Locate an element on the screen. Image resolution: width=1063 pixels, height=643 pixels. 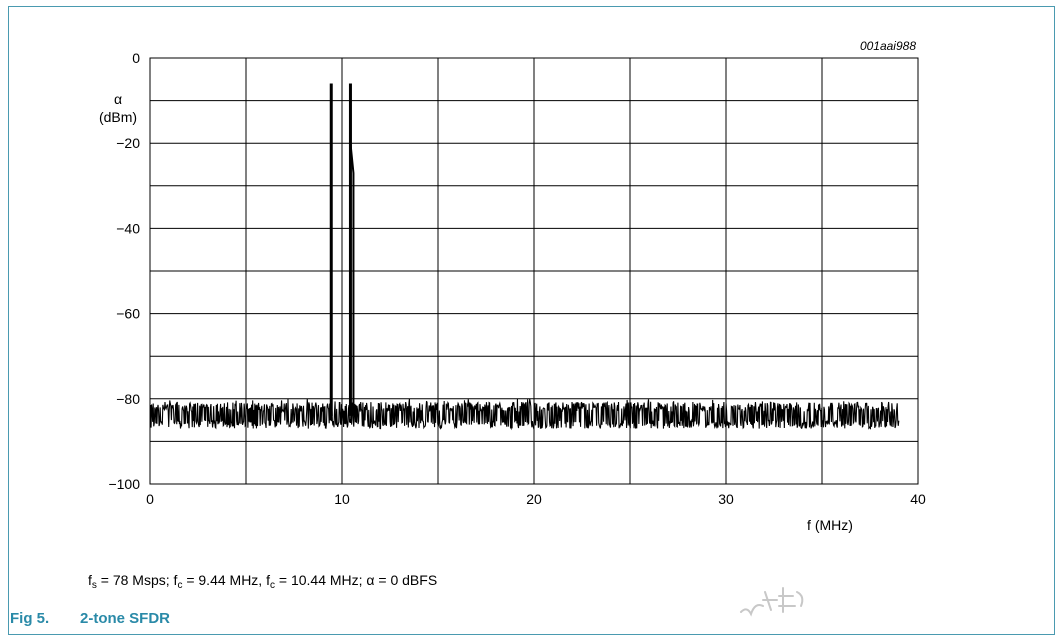
y-tick-label: −100 is located at coordinates (124, 484).